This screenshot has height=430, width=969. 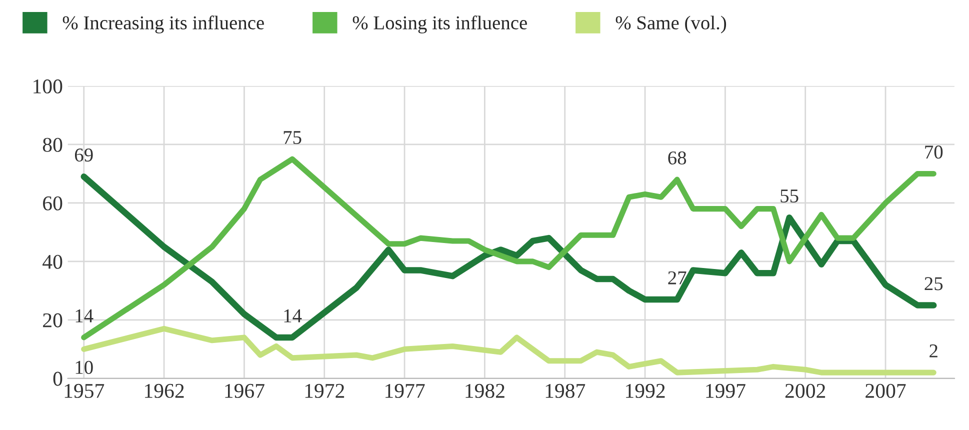 What do you see at coordinates (645, 391) in the screenshot?
I see `x-tick-label: 1992` at bounding box center [645, 391].